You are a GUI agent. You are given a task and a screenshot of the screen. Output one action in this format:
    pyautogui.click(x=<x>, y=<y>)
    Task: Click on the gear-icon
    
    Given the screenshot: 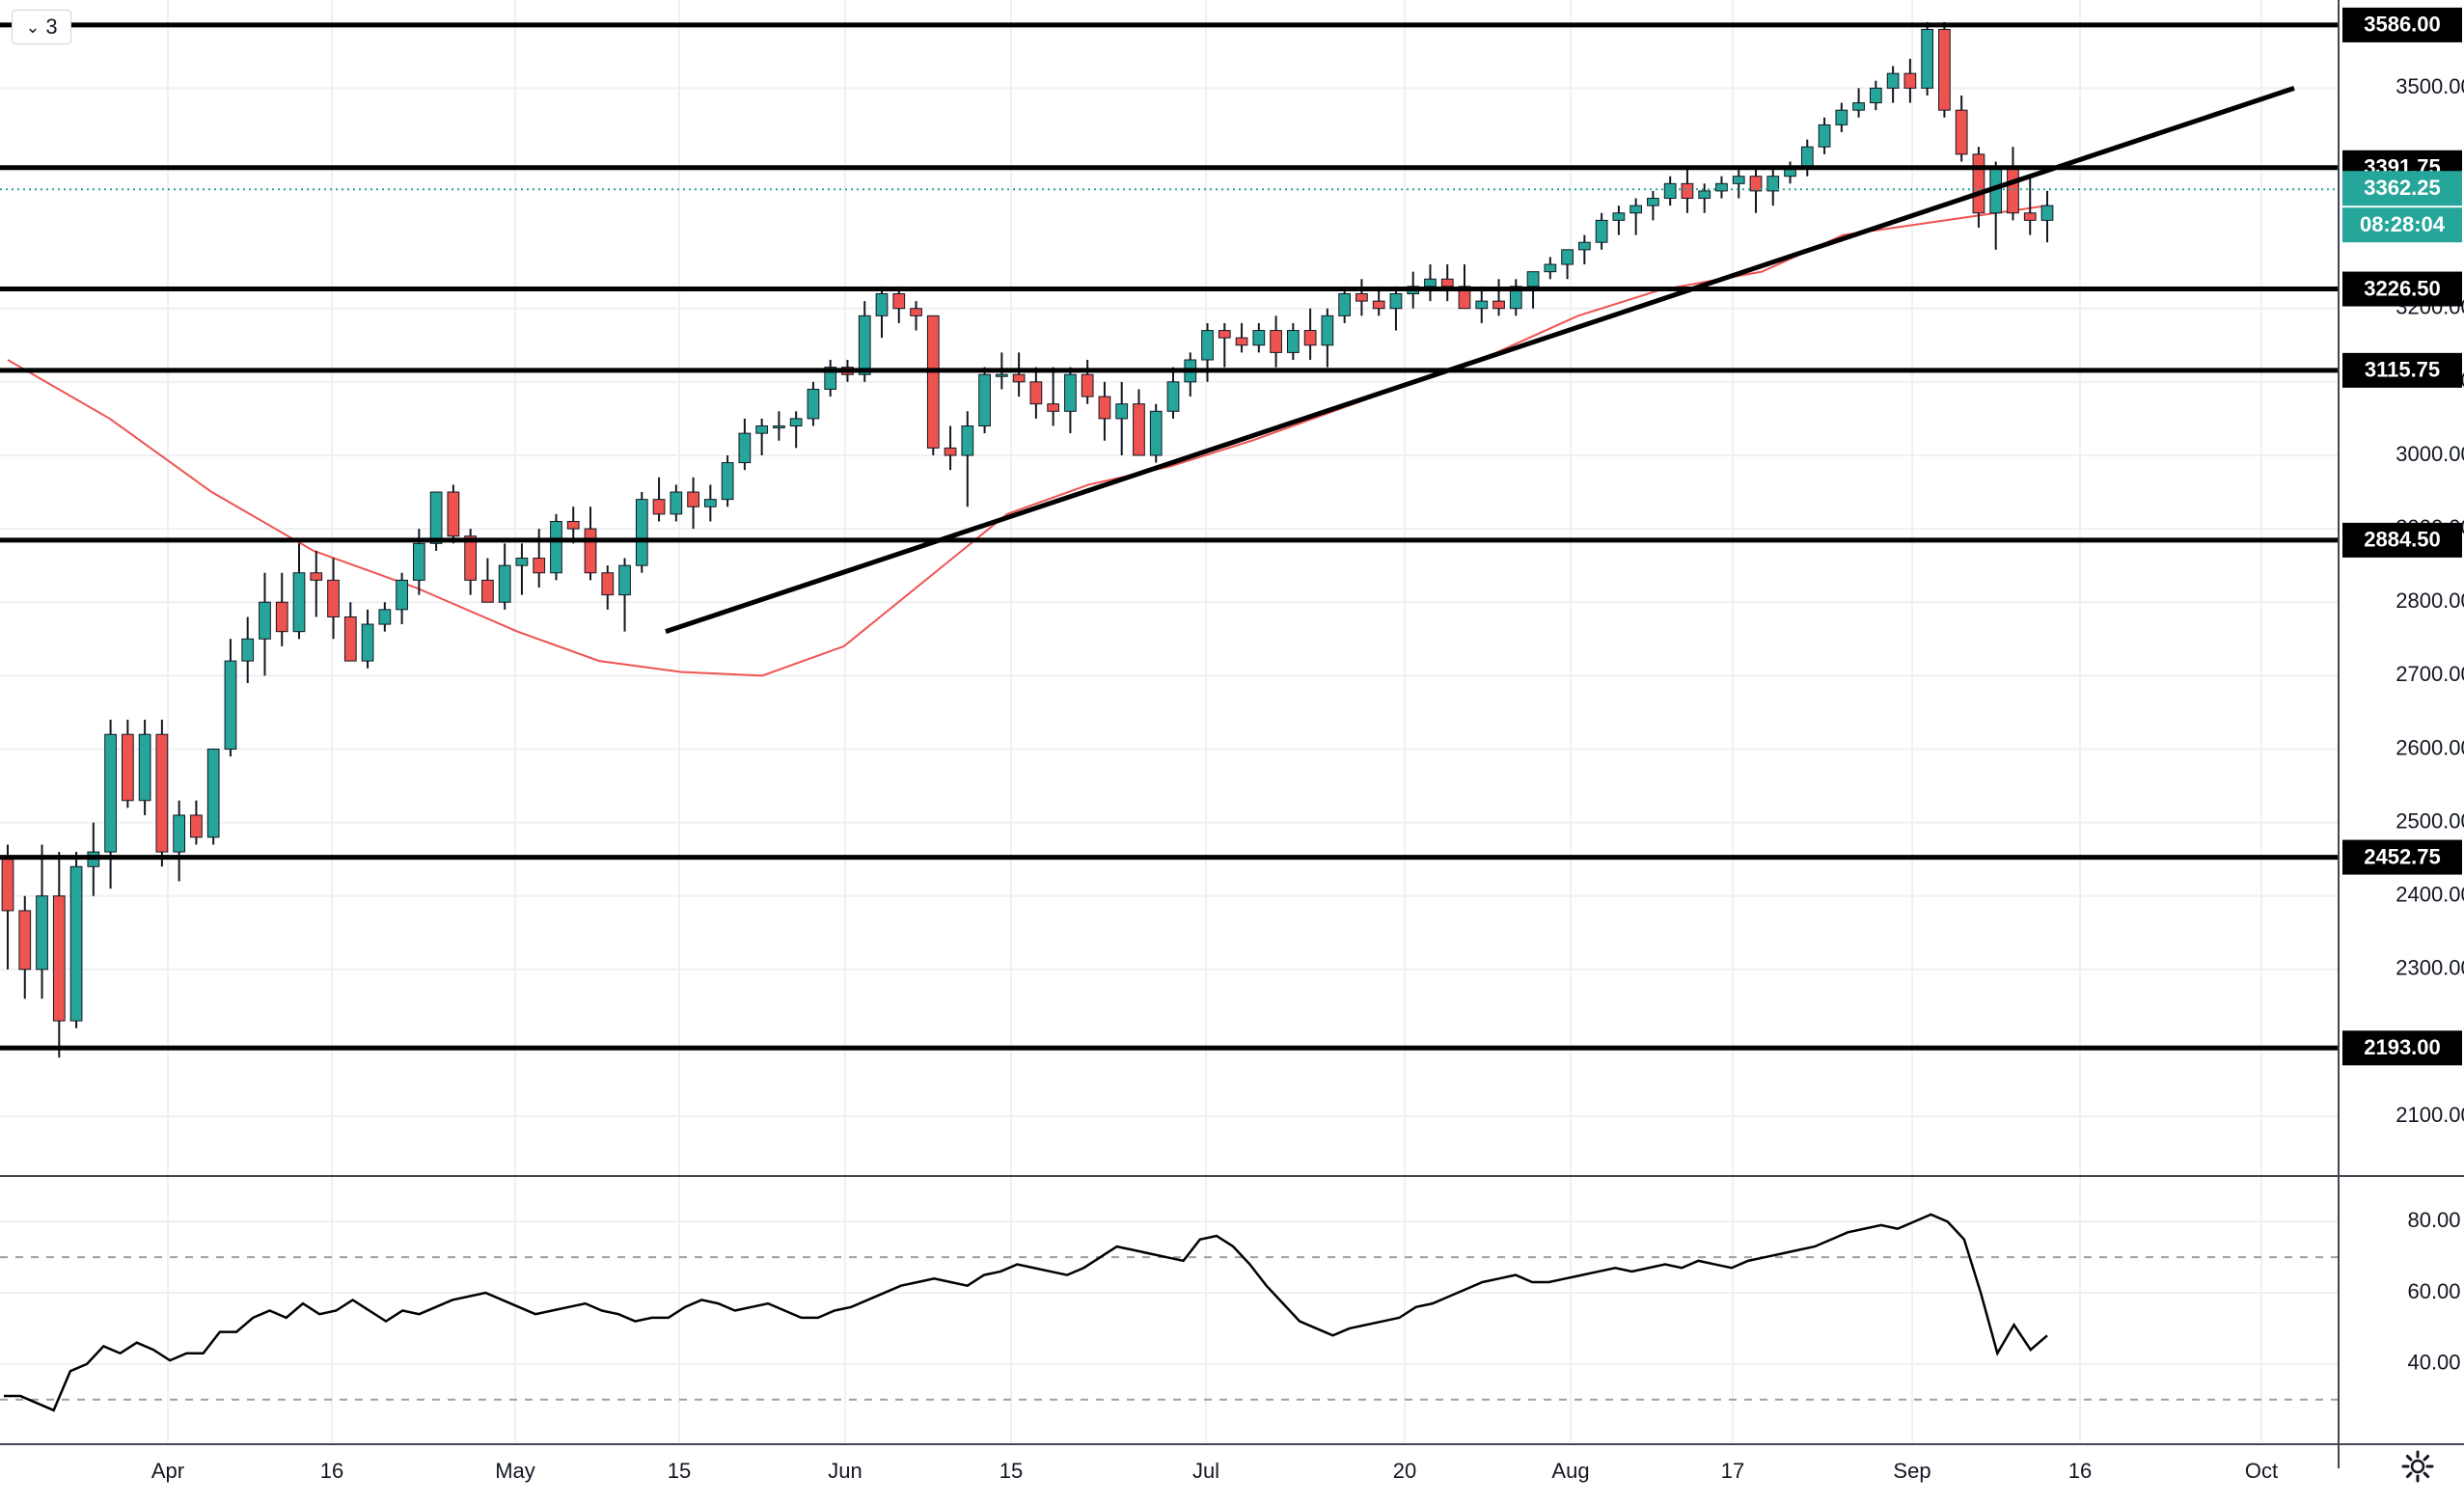 What is the action you would take?
    pyautogui.click(x=2417, y=1466)
    